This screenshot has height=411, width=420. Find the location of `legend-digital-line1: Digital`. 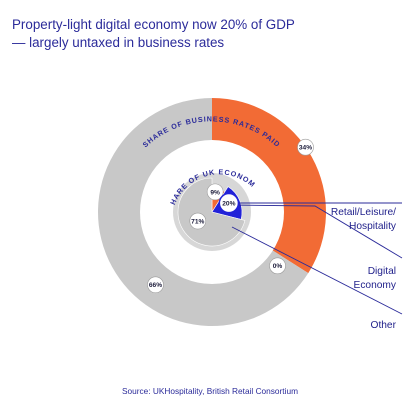

legend-digital-line1: Digital is located at coordinates (382, 271).